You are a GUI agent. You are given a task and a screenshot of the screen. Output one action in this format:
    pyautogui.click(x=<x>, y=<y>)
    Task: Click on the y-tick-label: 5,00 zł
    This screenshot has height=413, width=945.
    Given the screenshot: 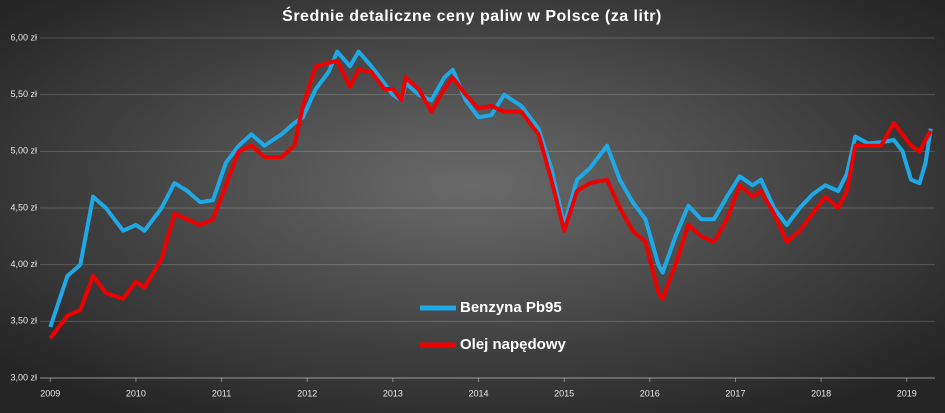 What is the action you would take?
    pyautogui.click(x=23, y=151)
    